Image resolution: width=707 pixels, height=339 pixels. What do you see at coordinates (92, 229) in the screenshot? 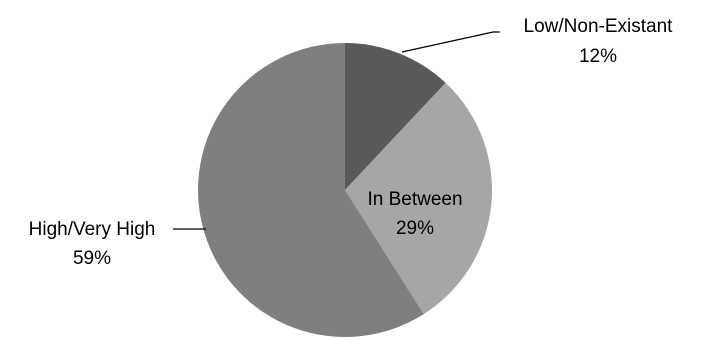
I see `slice-label-high-very-high-name: High/Very High` at bounding box center [92, 229].